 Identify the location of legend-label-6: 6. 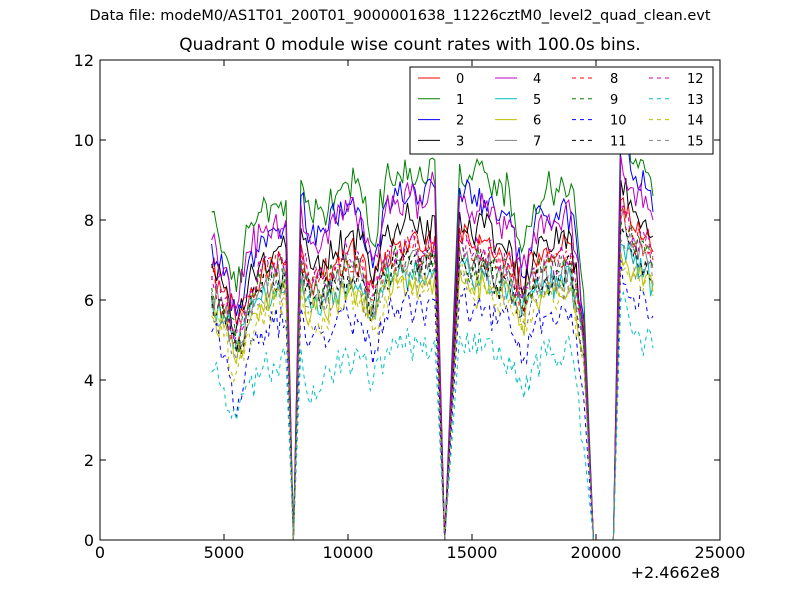
(537, 121).